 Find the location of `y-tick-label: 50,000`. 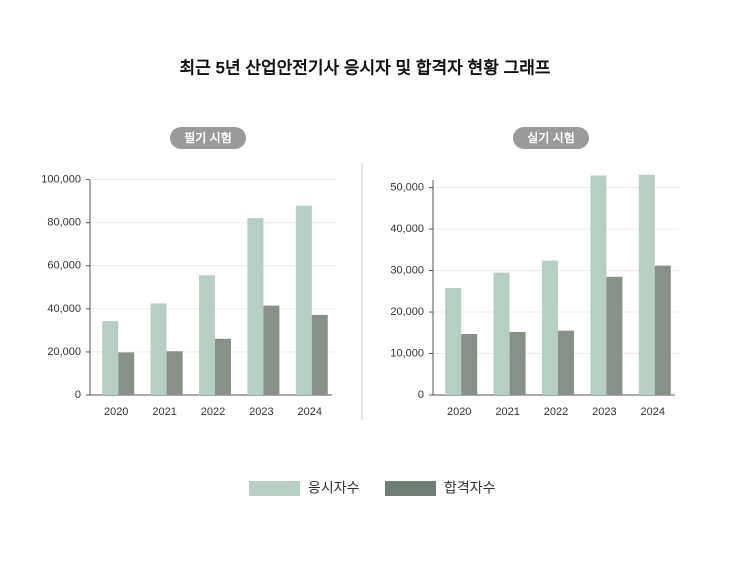

y-tick-label: 50,000 is located at coordinates (407, 187).